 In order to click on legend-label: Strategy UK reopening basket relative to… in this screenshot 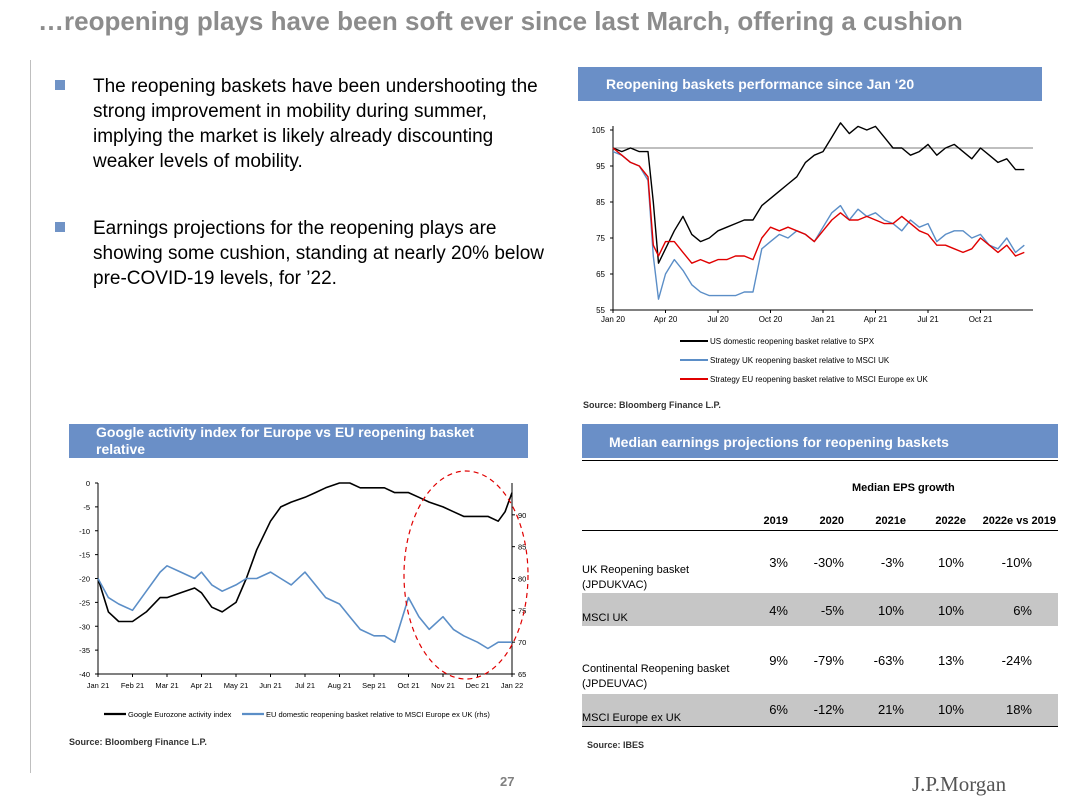, I will do `click(800, 360)`.